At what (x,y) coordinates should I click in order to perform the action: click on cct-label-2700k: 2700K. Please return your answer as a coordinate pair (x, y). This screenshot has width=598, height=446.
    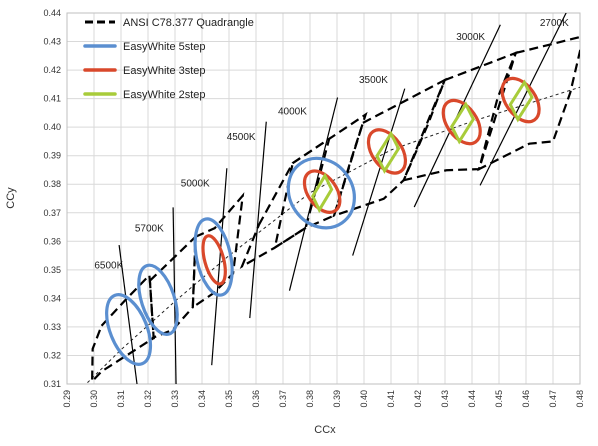
    Looking at the image, I should click on (554, 23).